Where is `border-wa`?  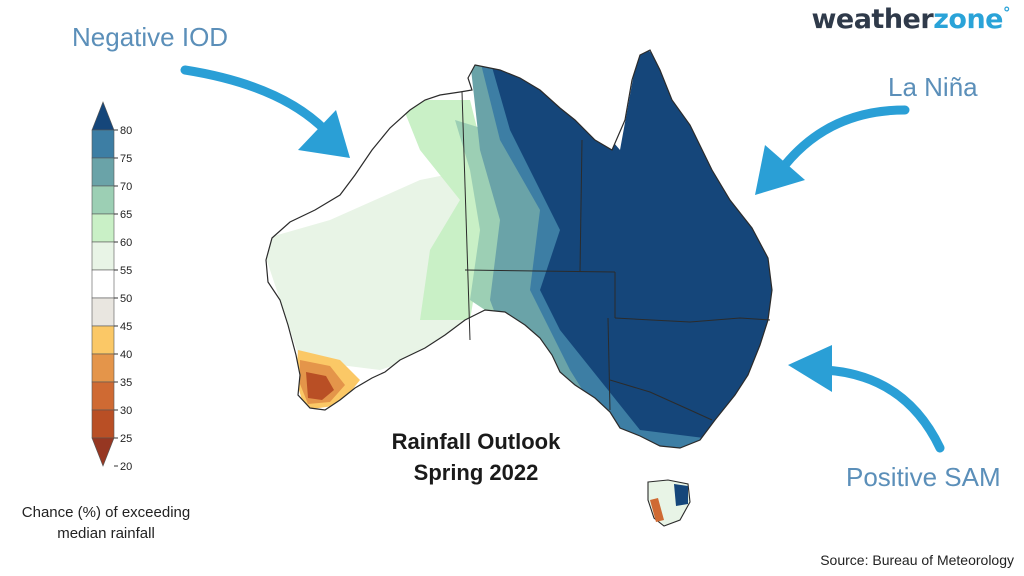
border-wa is located at coordinates (466, 216).